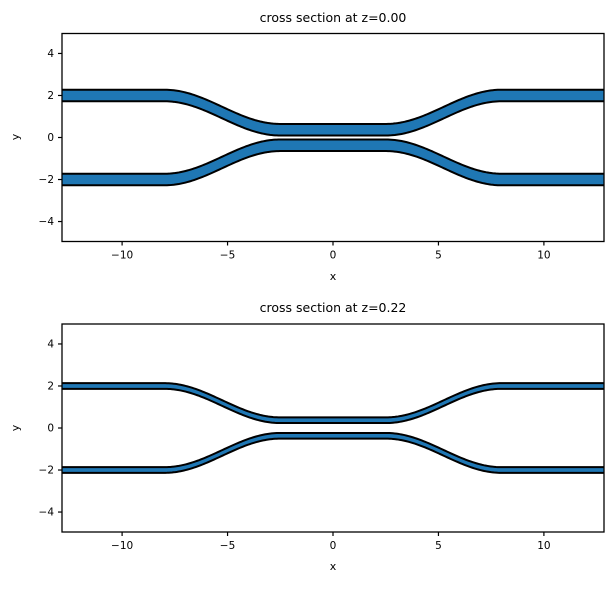  What do you see at coordinates (15, 137) in the screenshot?
I see `subplot1-ylabel: y` at bounding box center [15, 137].